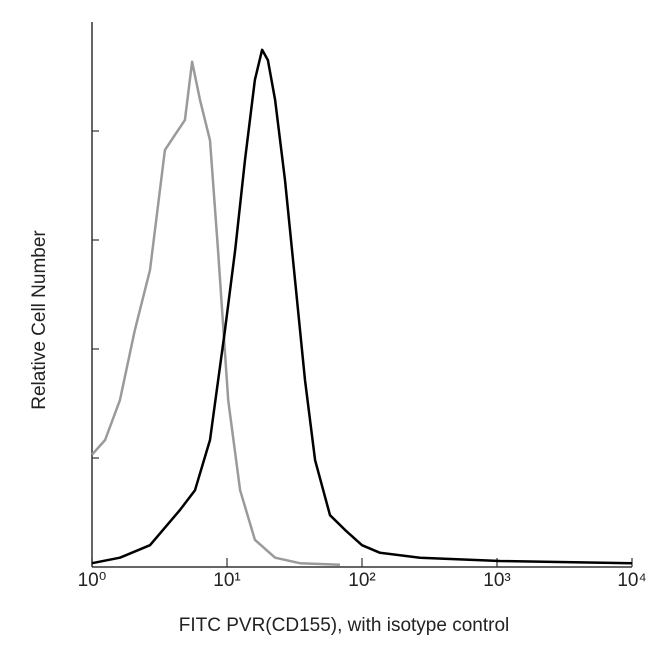 The image size is (650, 650). What do you see at coordinates (226, 580) in the screenshot?
I see `x-tick-label: 10¹` at bounding box center [226, 580].